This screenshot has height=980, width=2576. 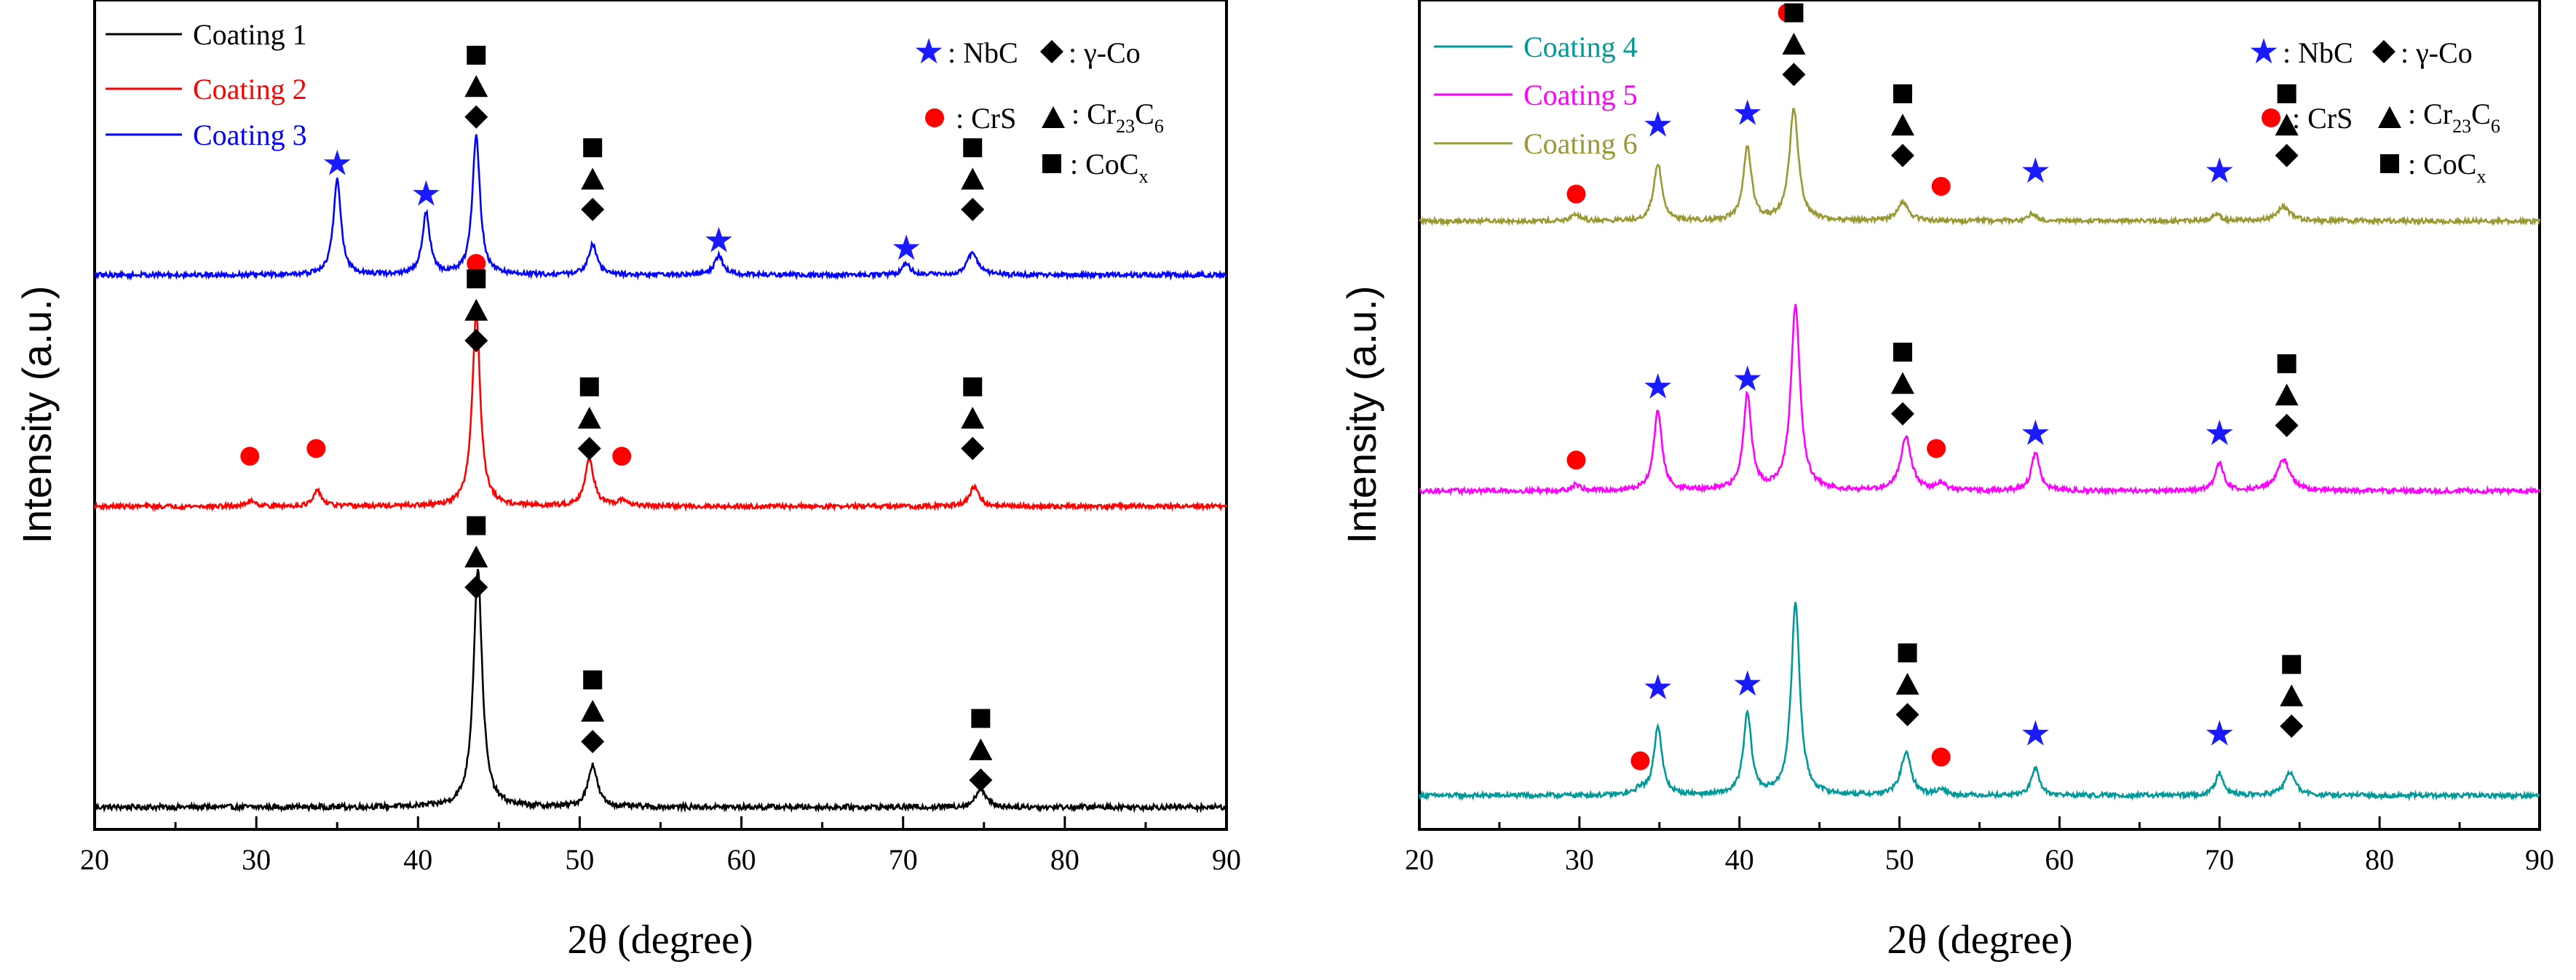 What do you see at coordinates (250, 135) in the screenshot?
I see `legend-label-coating-3: Coating 3` at bounding box center [250, 135].